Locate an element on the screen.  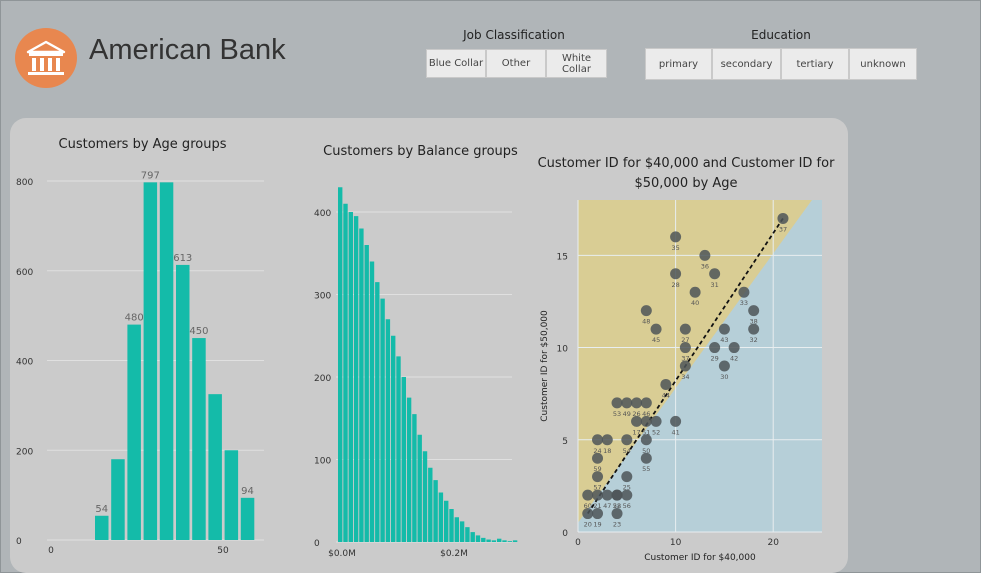
point-label: 18 is located at coordinates (607, 451).